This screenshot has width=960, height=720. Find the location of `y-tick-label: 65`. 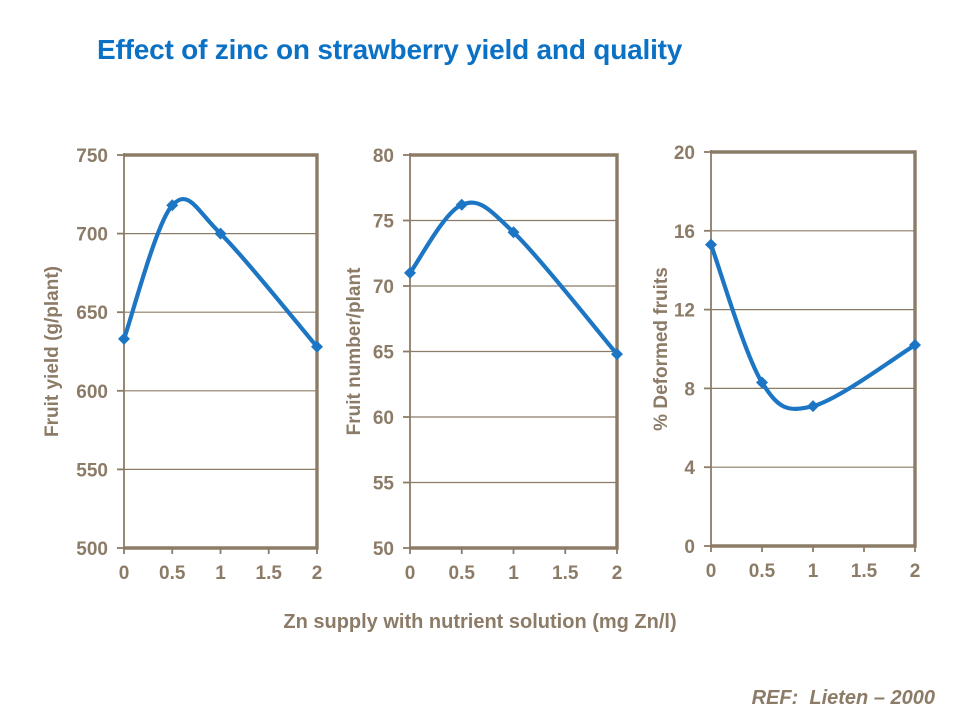

y-tick-label: 65 is located at coordinates (384, 353).